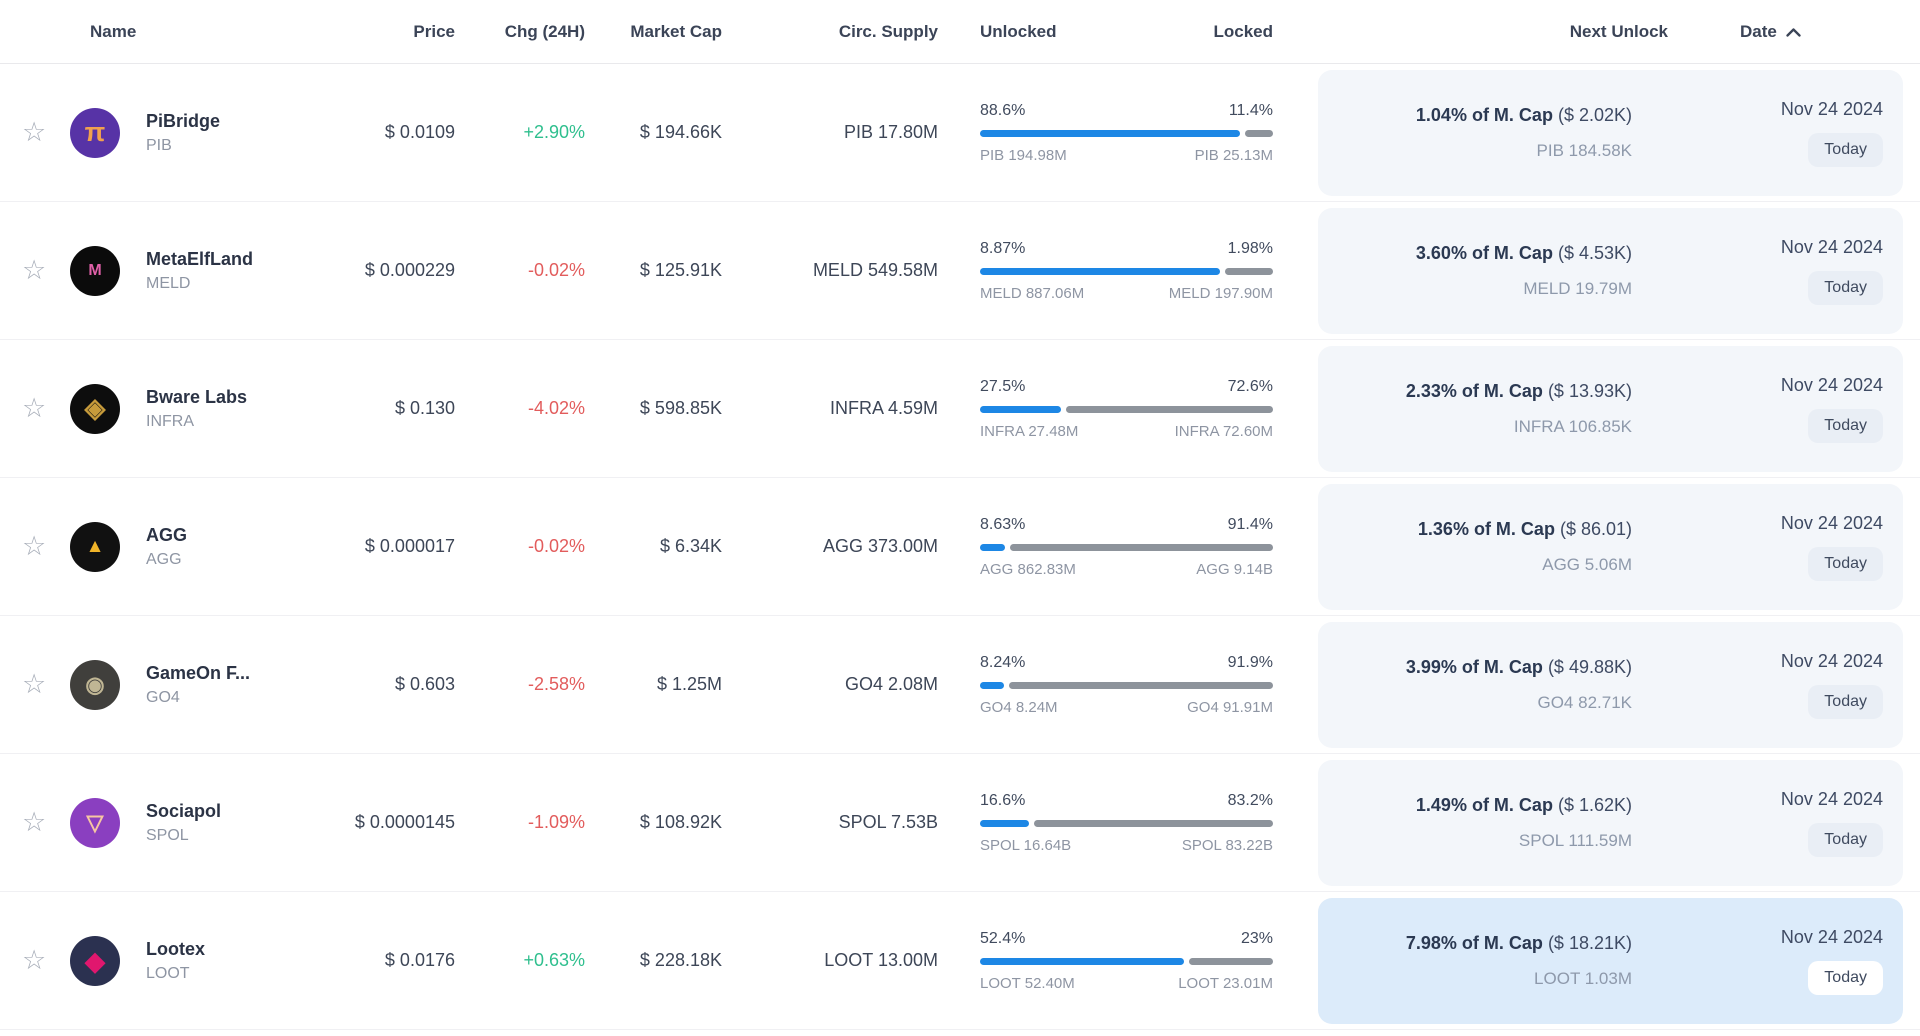 This screenshot has height=1036, width=1920. Describe the element at coordinates (95, 270) in the screenshot. I see `coin-icon: M` at that location.